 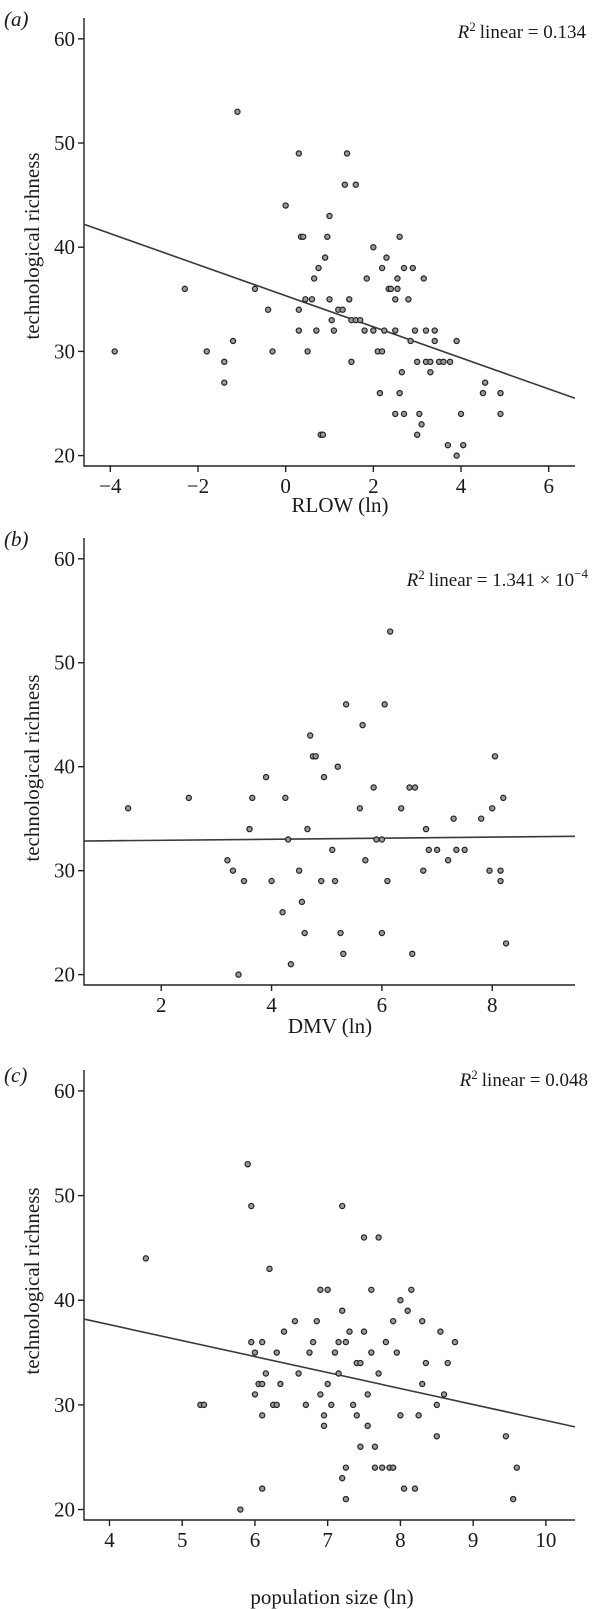 I want to click on y-tick-label: 50, so click(x=64, y=663).